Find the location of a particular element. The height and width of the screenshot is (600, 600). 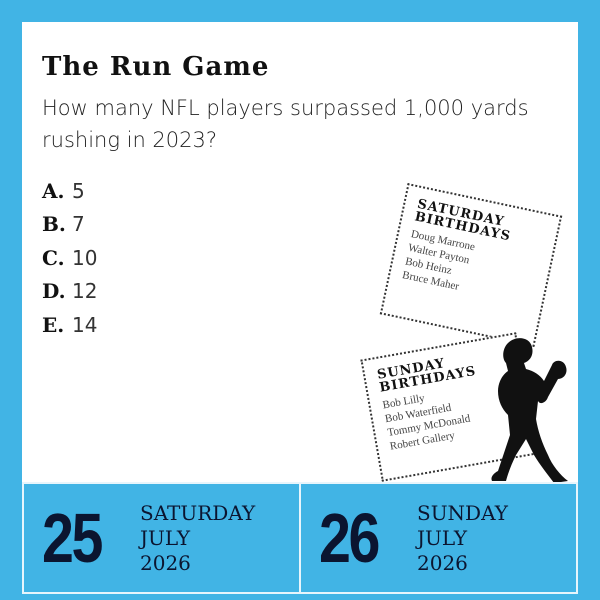

answer-c: C. 10 is located at coordinates (69, 258).